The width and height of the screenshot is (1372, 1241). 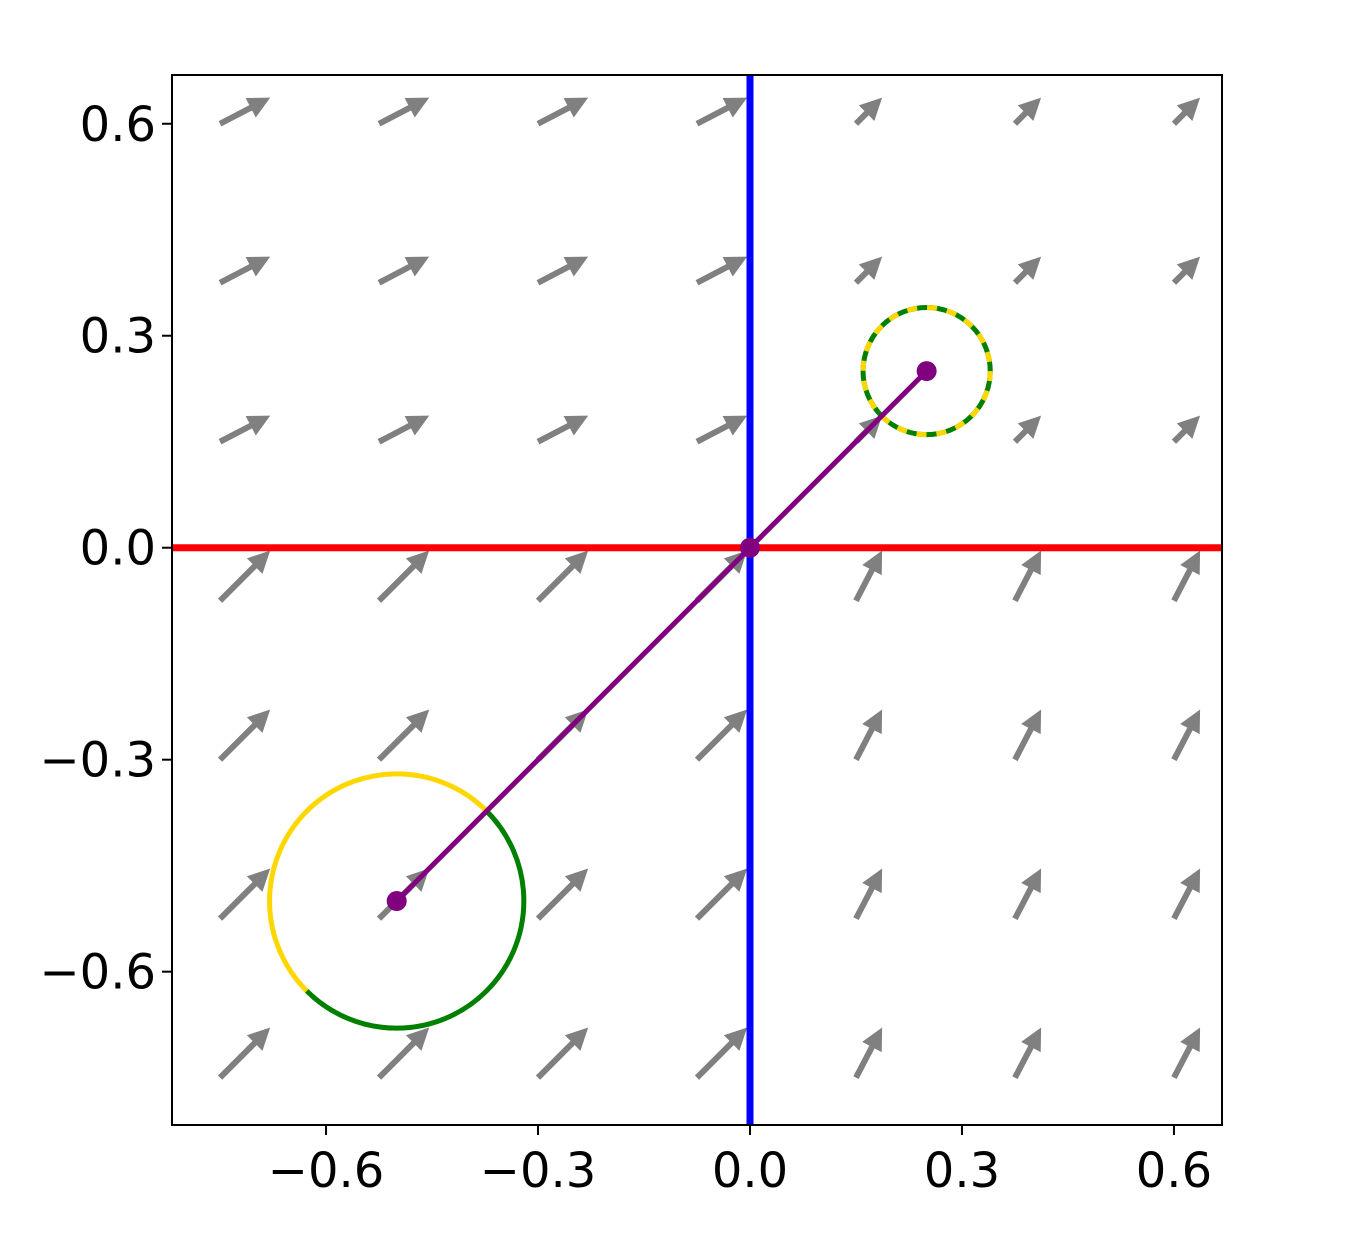 What do you see at coordinates (538, 1171) in the screenshot?
I see `x-tick-label: −0.3` at bounding box center [538, 1171].